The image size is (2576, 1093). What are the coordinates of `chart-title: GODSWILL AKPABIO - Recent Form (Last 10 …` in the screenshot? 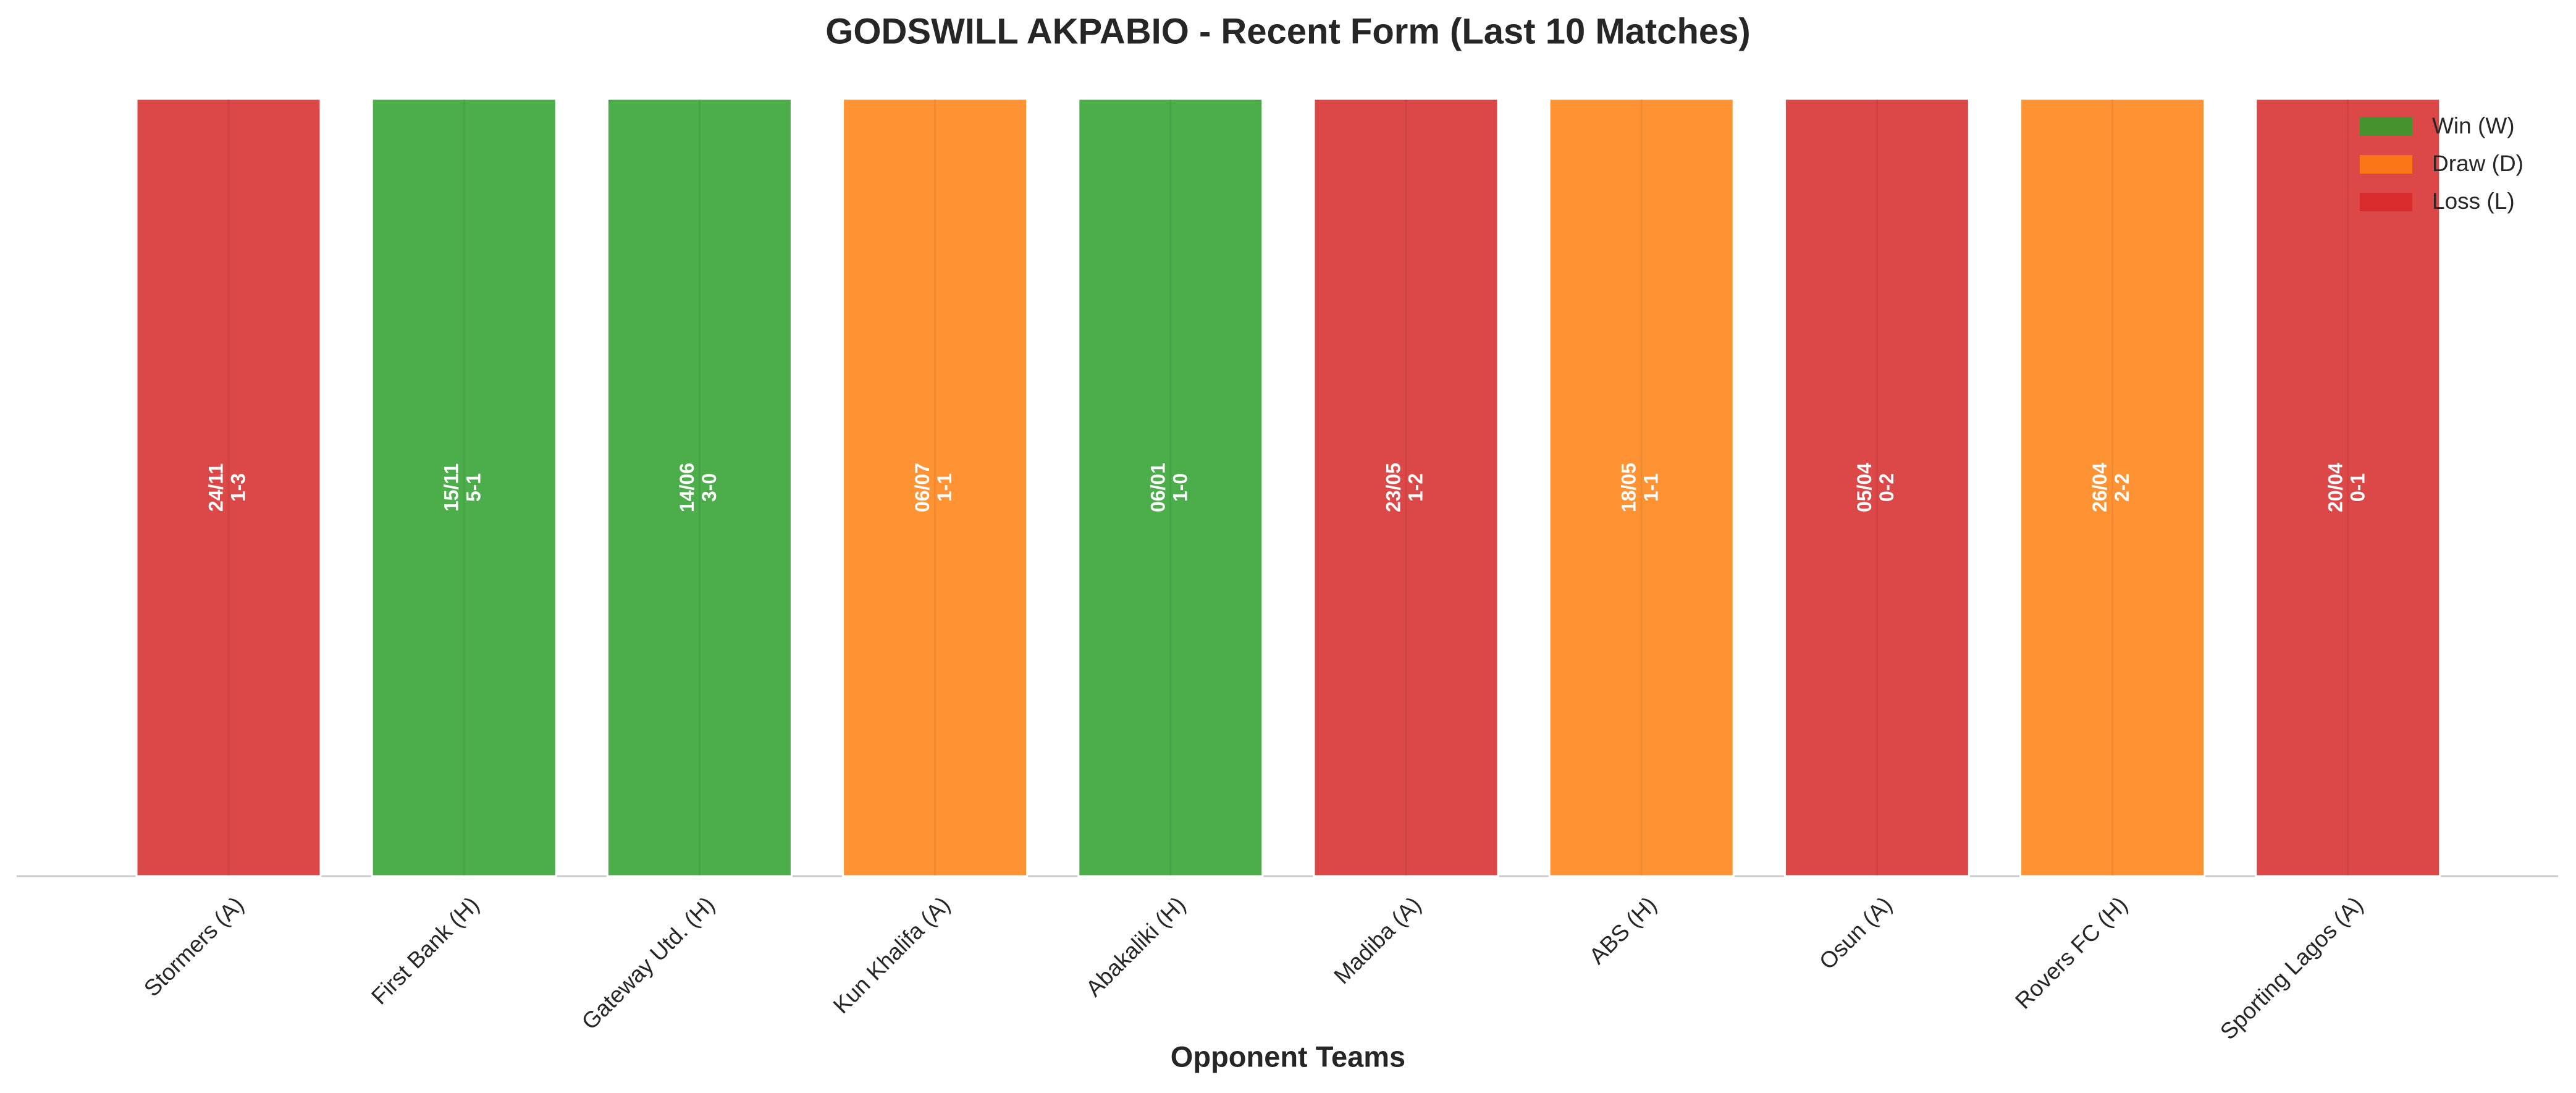 It's located at (1287, 31).